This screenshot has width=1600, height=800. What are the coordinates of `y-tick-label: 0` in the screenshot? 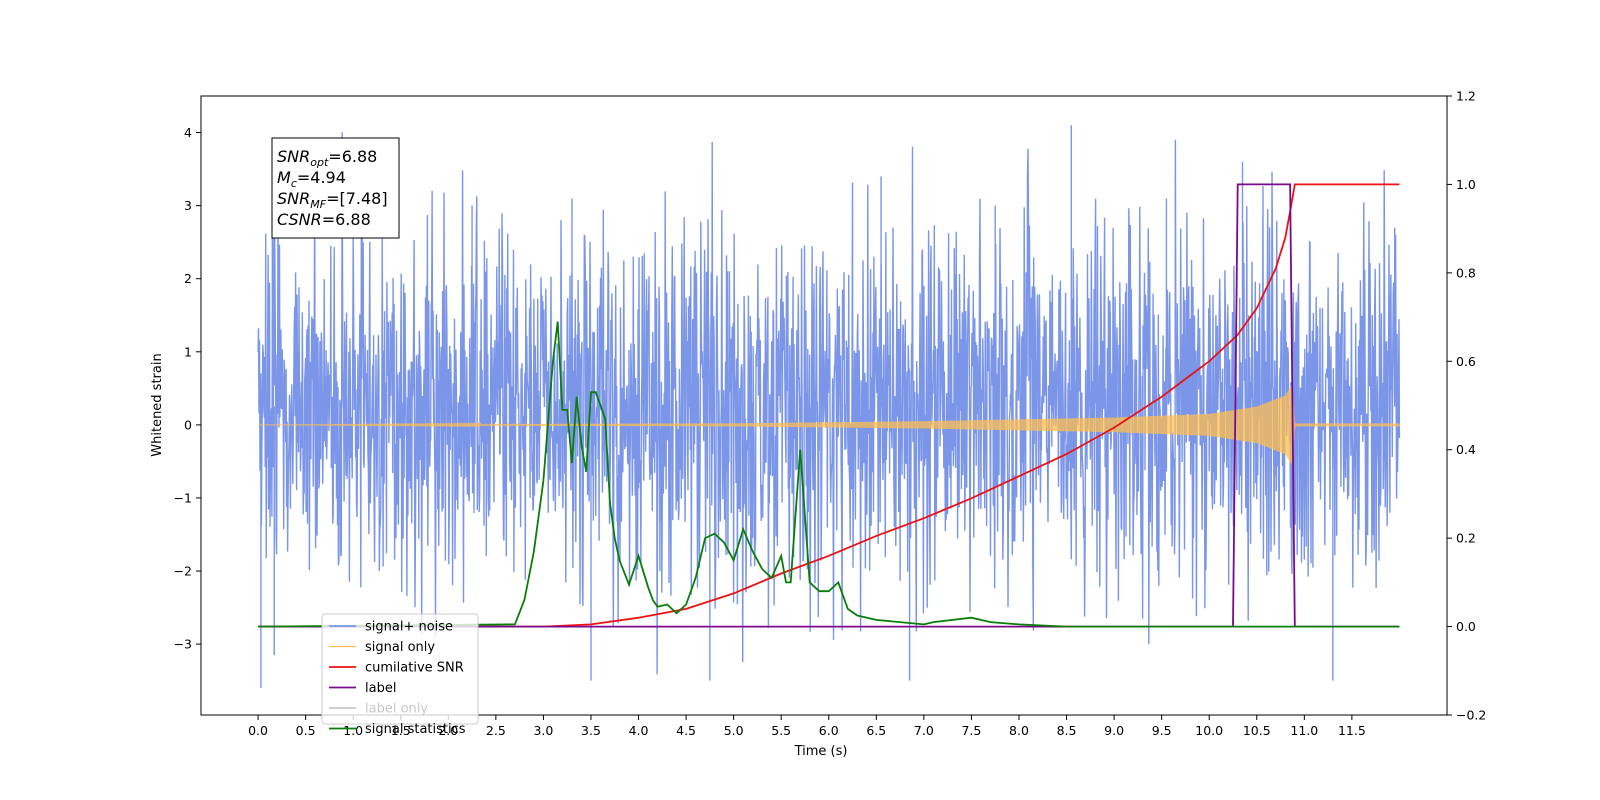 It's located at (188, 424).